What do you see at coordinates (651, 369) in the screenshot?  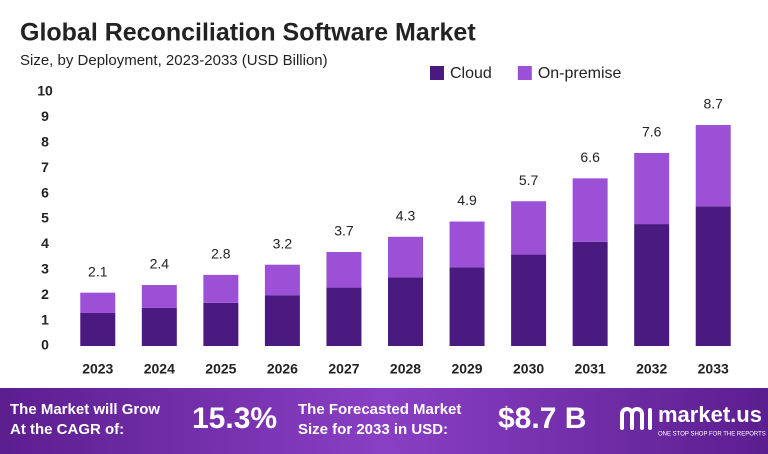 I see `x-tick-label: 2032` at bounding box center [651, 369].